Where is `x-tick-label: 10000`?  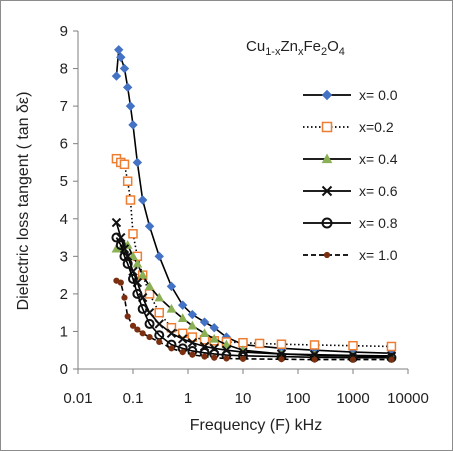
x-tick-label: 10000 is located at coordinates (408, 398).